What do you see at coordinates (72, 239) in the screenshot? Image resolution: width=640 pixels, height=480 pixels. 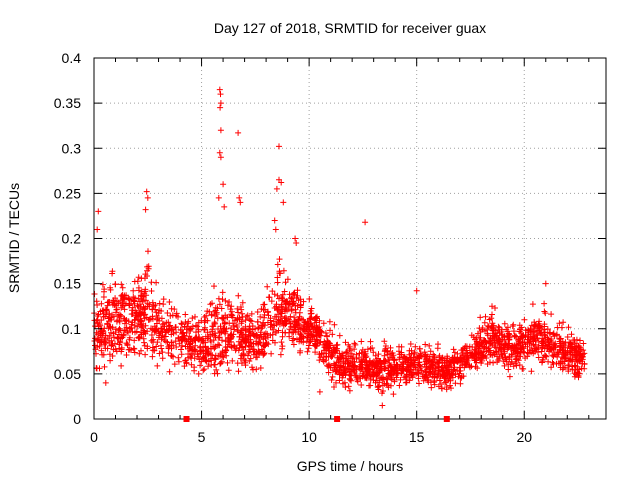 I see `y-tick-label: 0.2` at bounding box center [72, 239].